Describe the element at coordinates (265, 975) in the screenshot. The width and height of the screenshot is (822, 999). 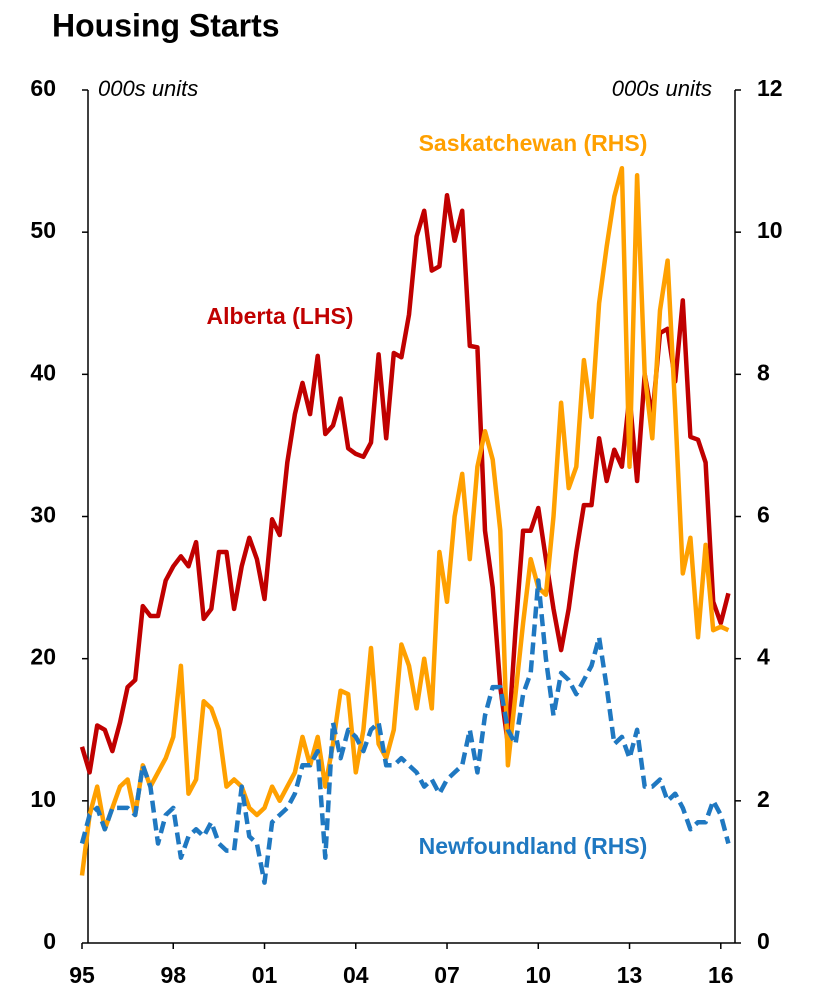
I see `x-tick-label: 01` at that location.